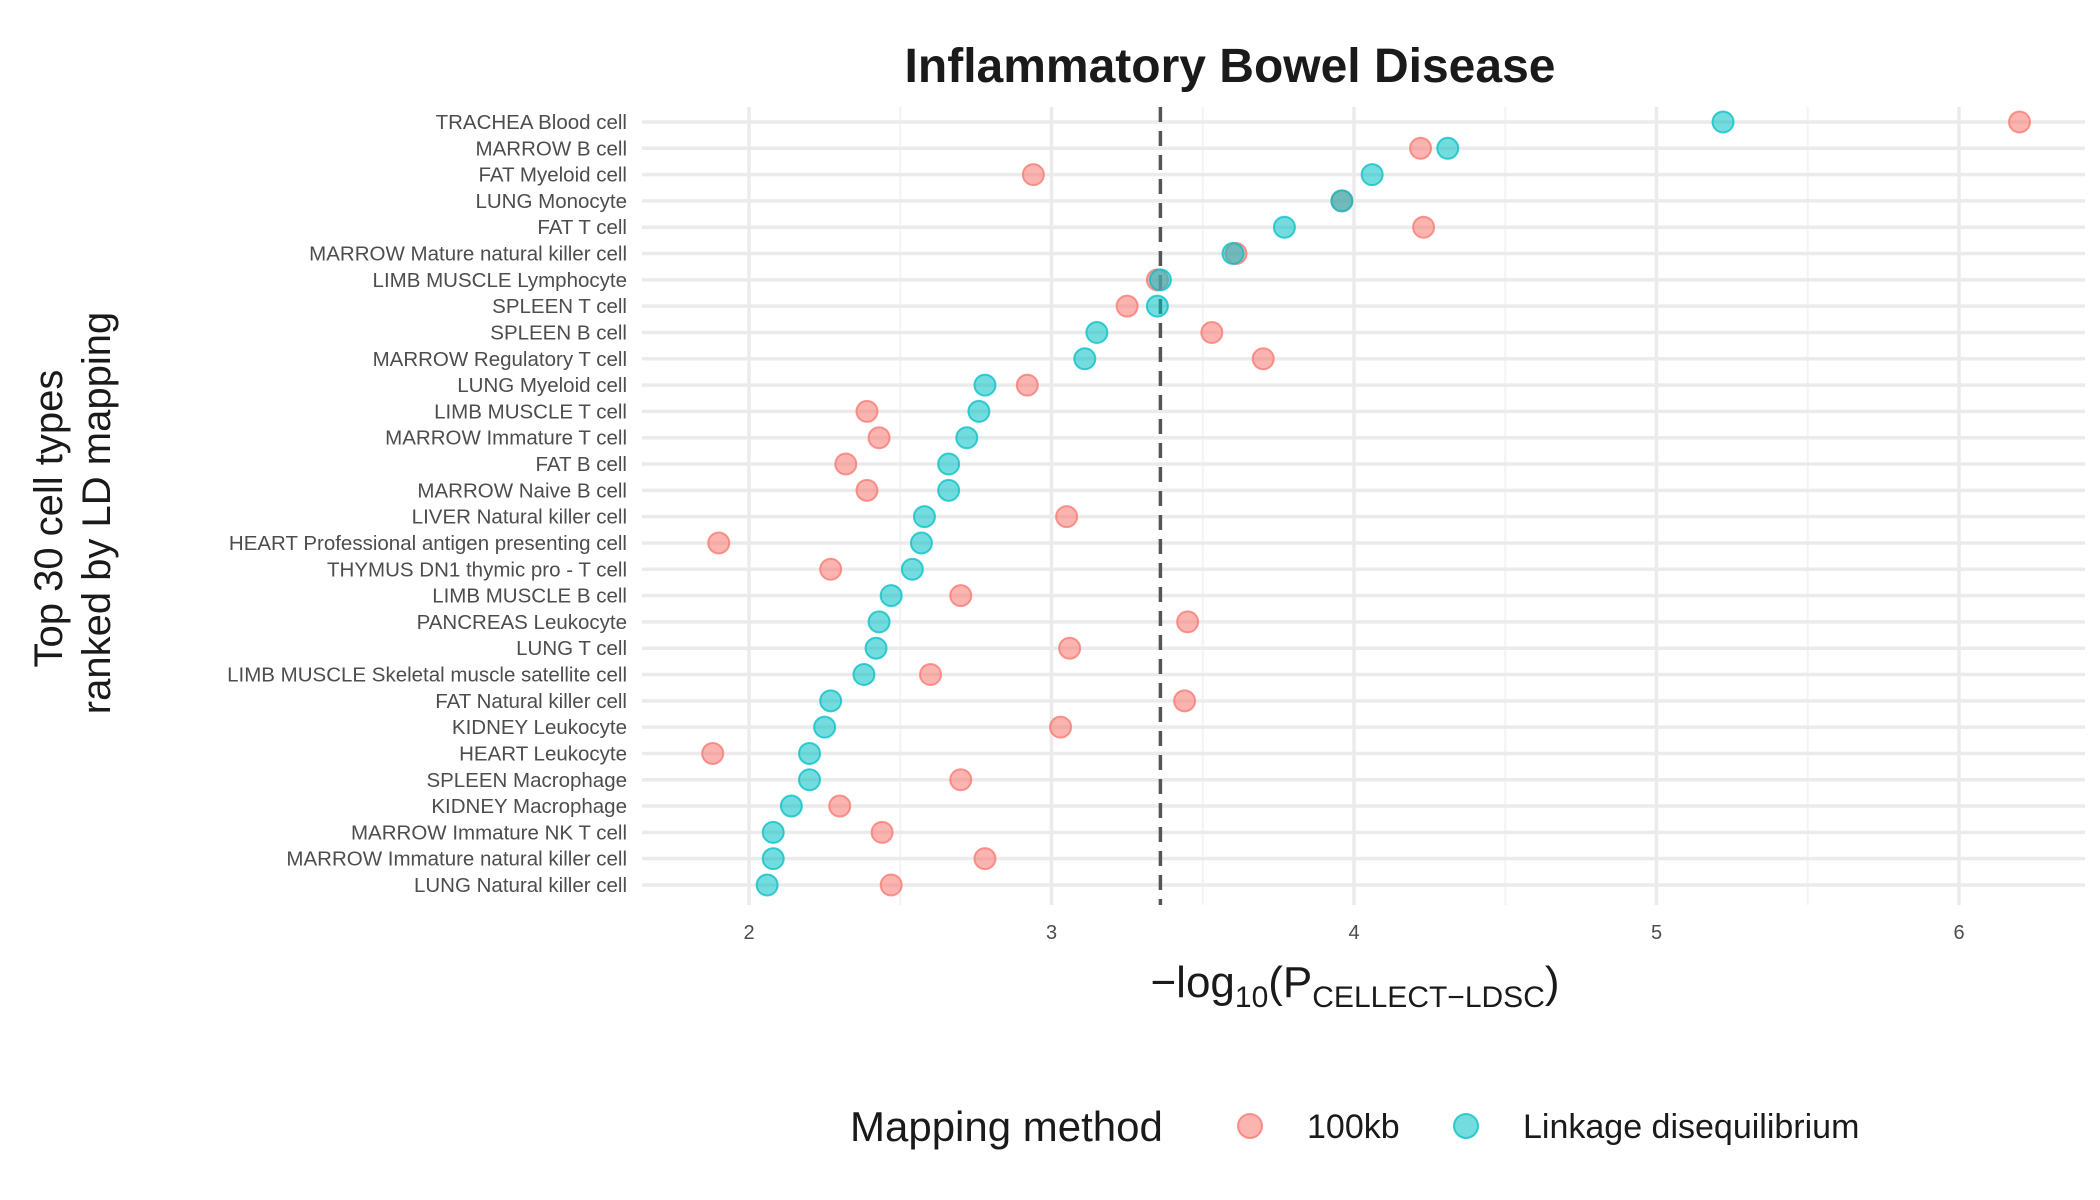 The height and width of the screenshot is (1200, 2100). What do you see at coordinates (1552, 982) in the screenshot?
I see `x-axis-label-close: )` at bounding box center [1552, 982].